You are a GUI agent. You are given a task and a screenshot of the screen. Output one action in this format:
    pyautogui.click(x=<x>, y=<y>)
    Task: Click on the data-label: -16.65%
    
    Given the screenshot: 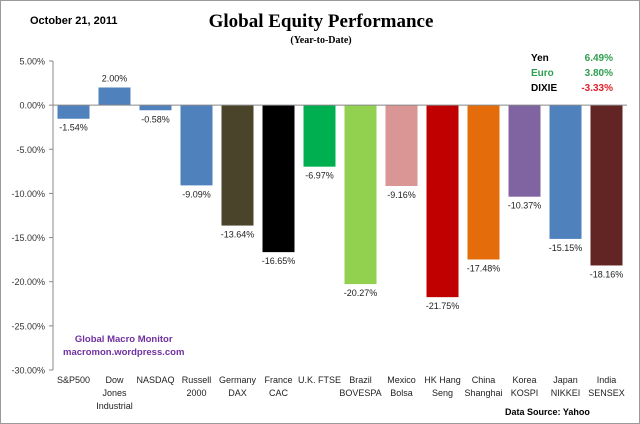 What is the action you would take?
    pyautogui.click(x=279, y=261)
    